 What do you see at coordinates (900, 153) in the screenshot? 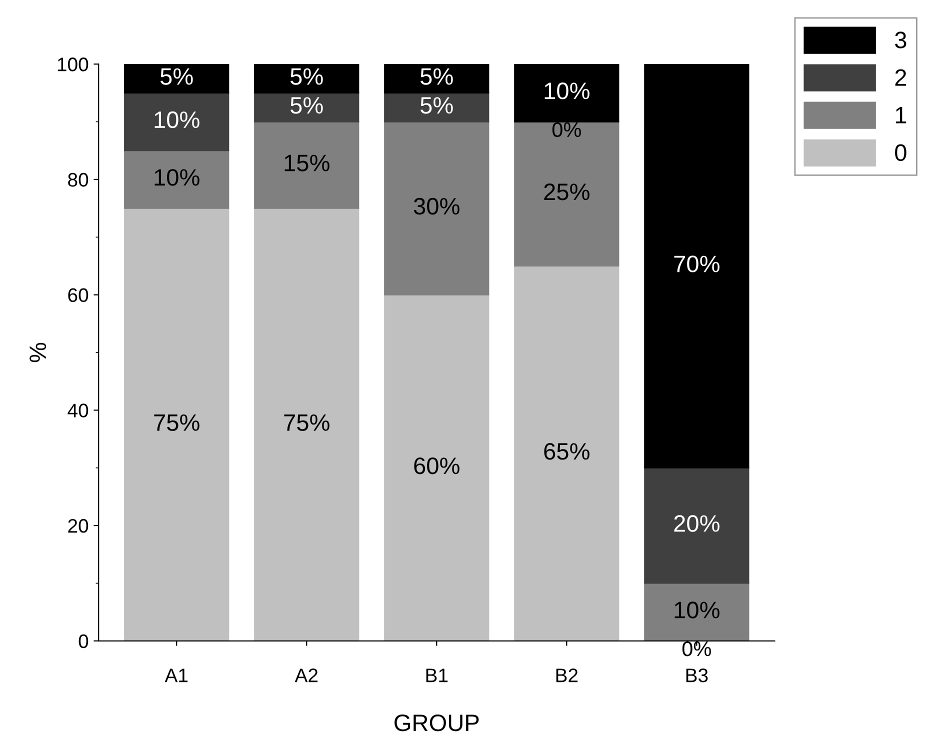
I see `legend-label: 0` at bounding box center [900, 153].